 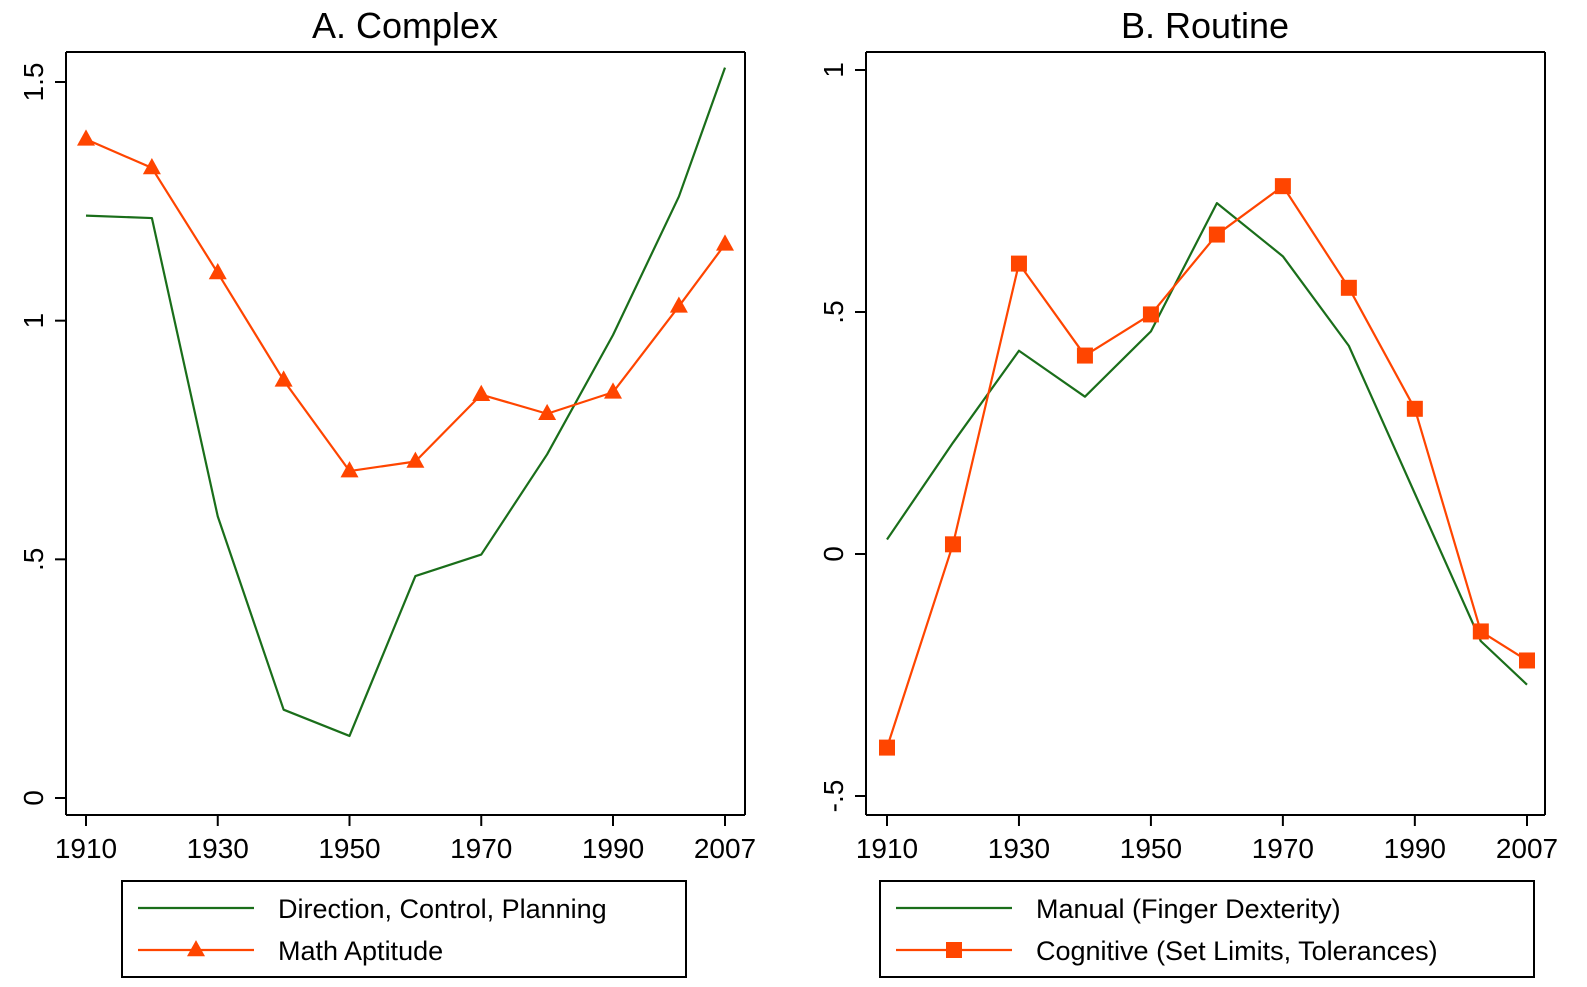 I want to click on chart-title-routine: B. Routine, so click(x=1205, y=25).